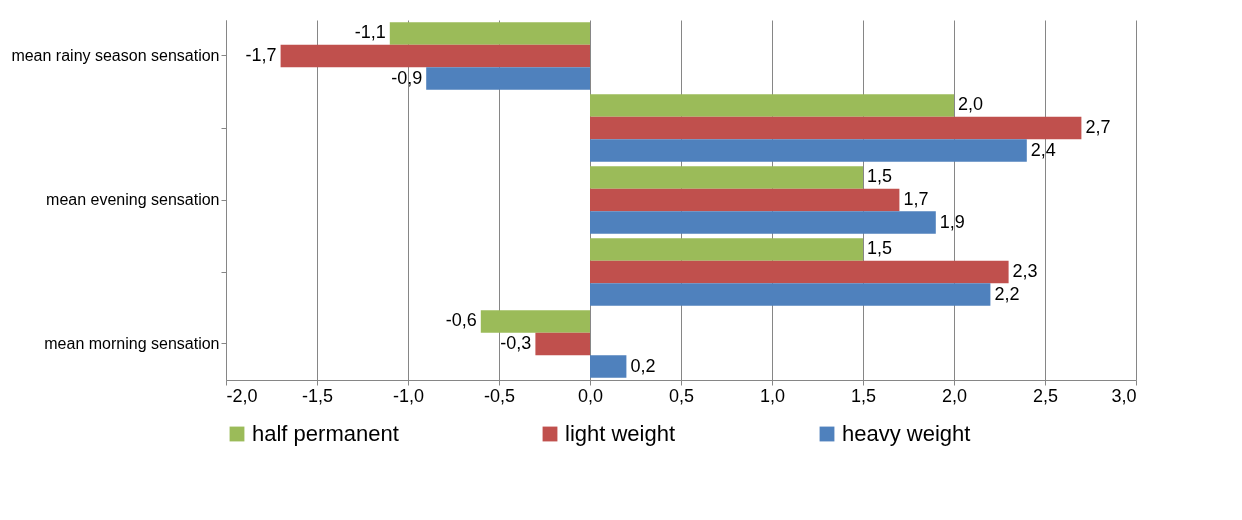  I want to click on y-tick-label: mean evening sensation, so click(133, 199).